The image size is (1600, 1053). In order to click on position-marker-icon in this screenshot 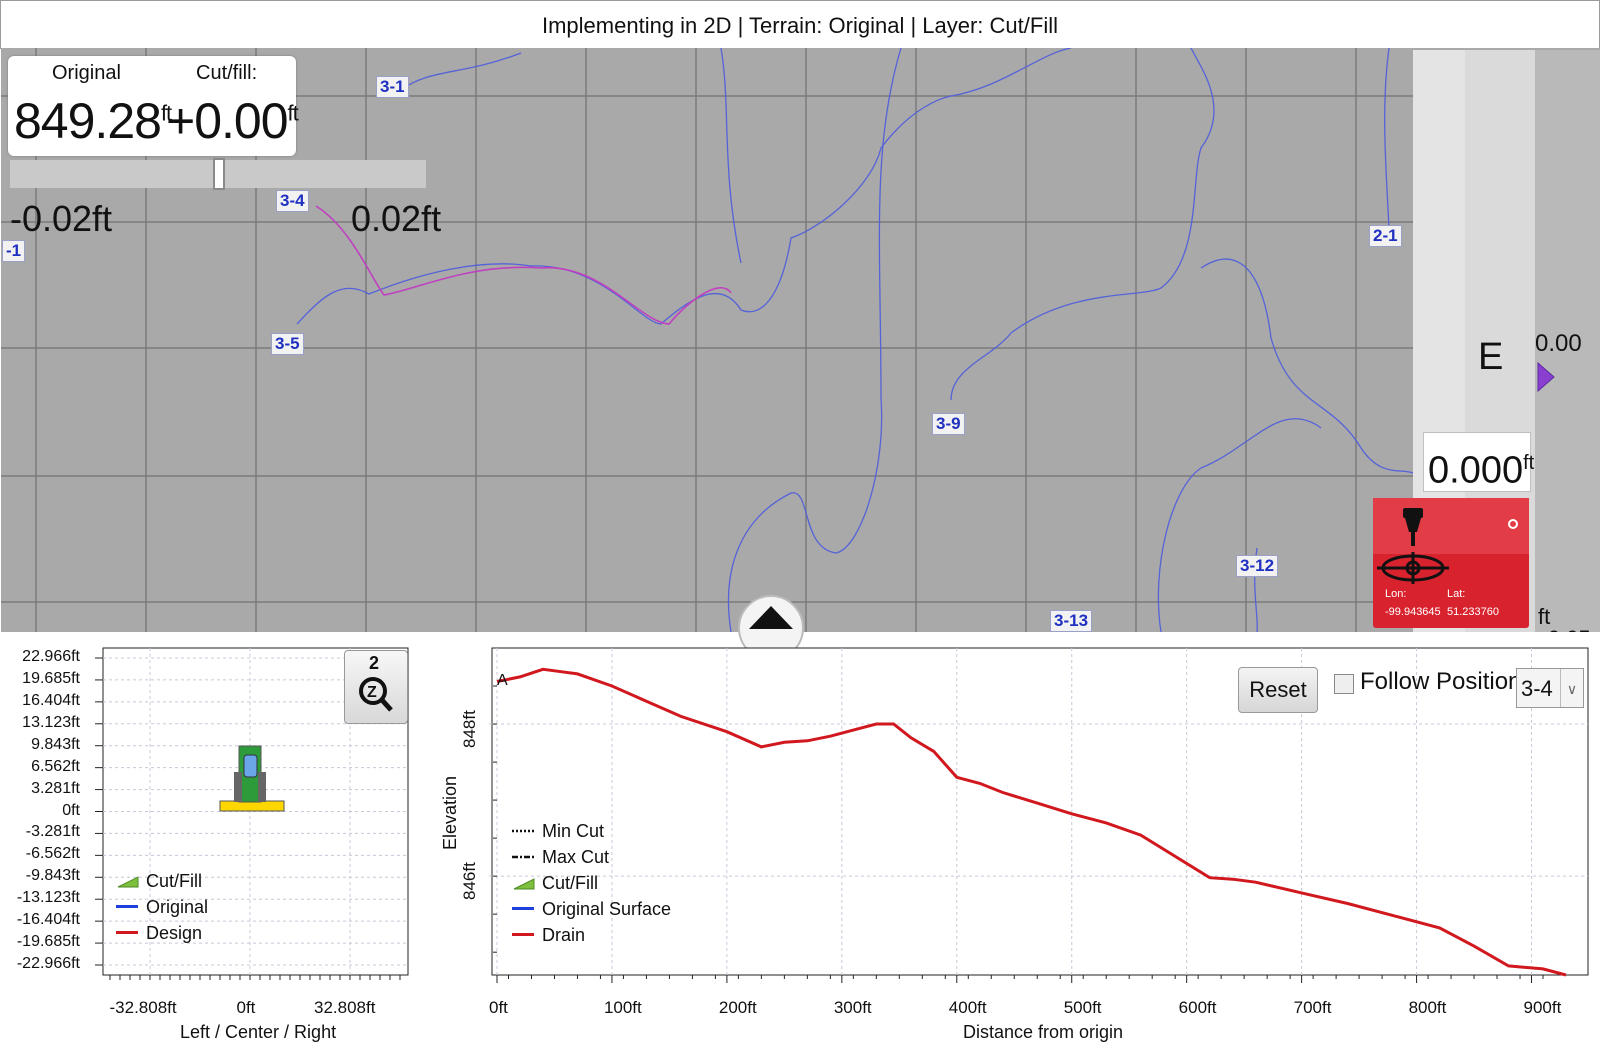, I will do `click(1546, 377)`.